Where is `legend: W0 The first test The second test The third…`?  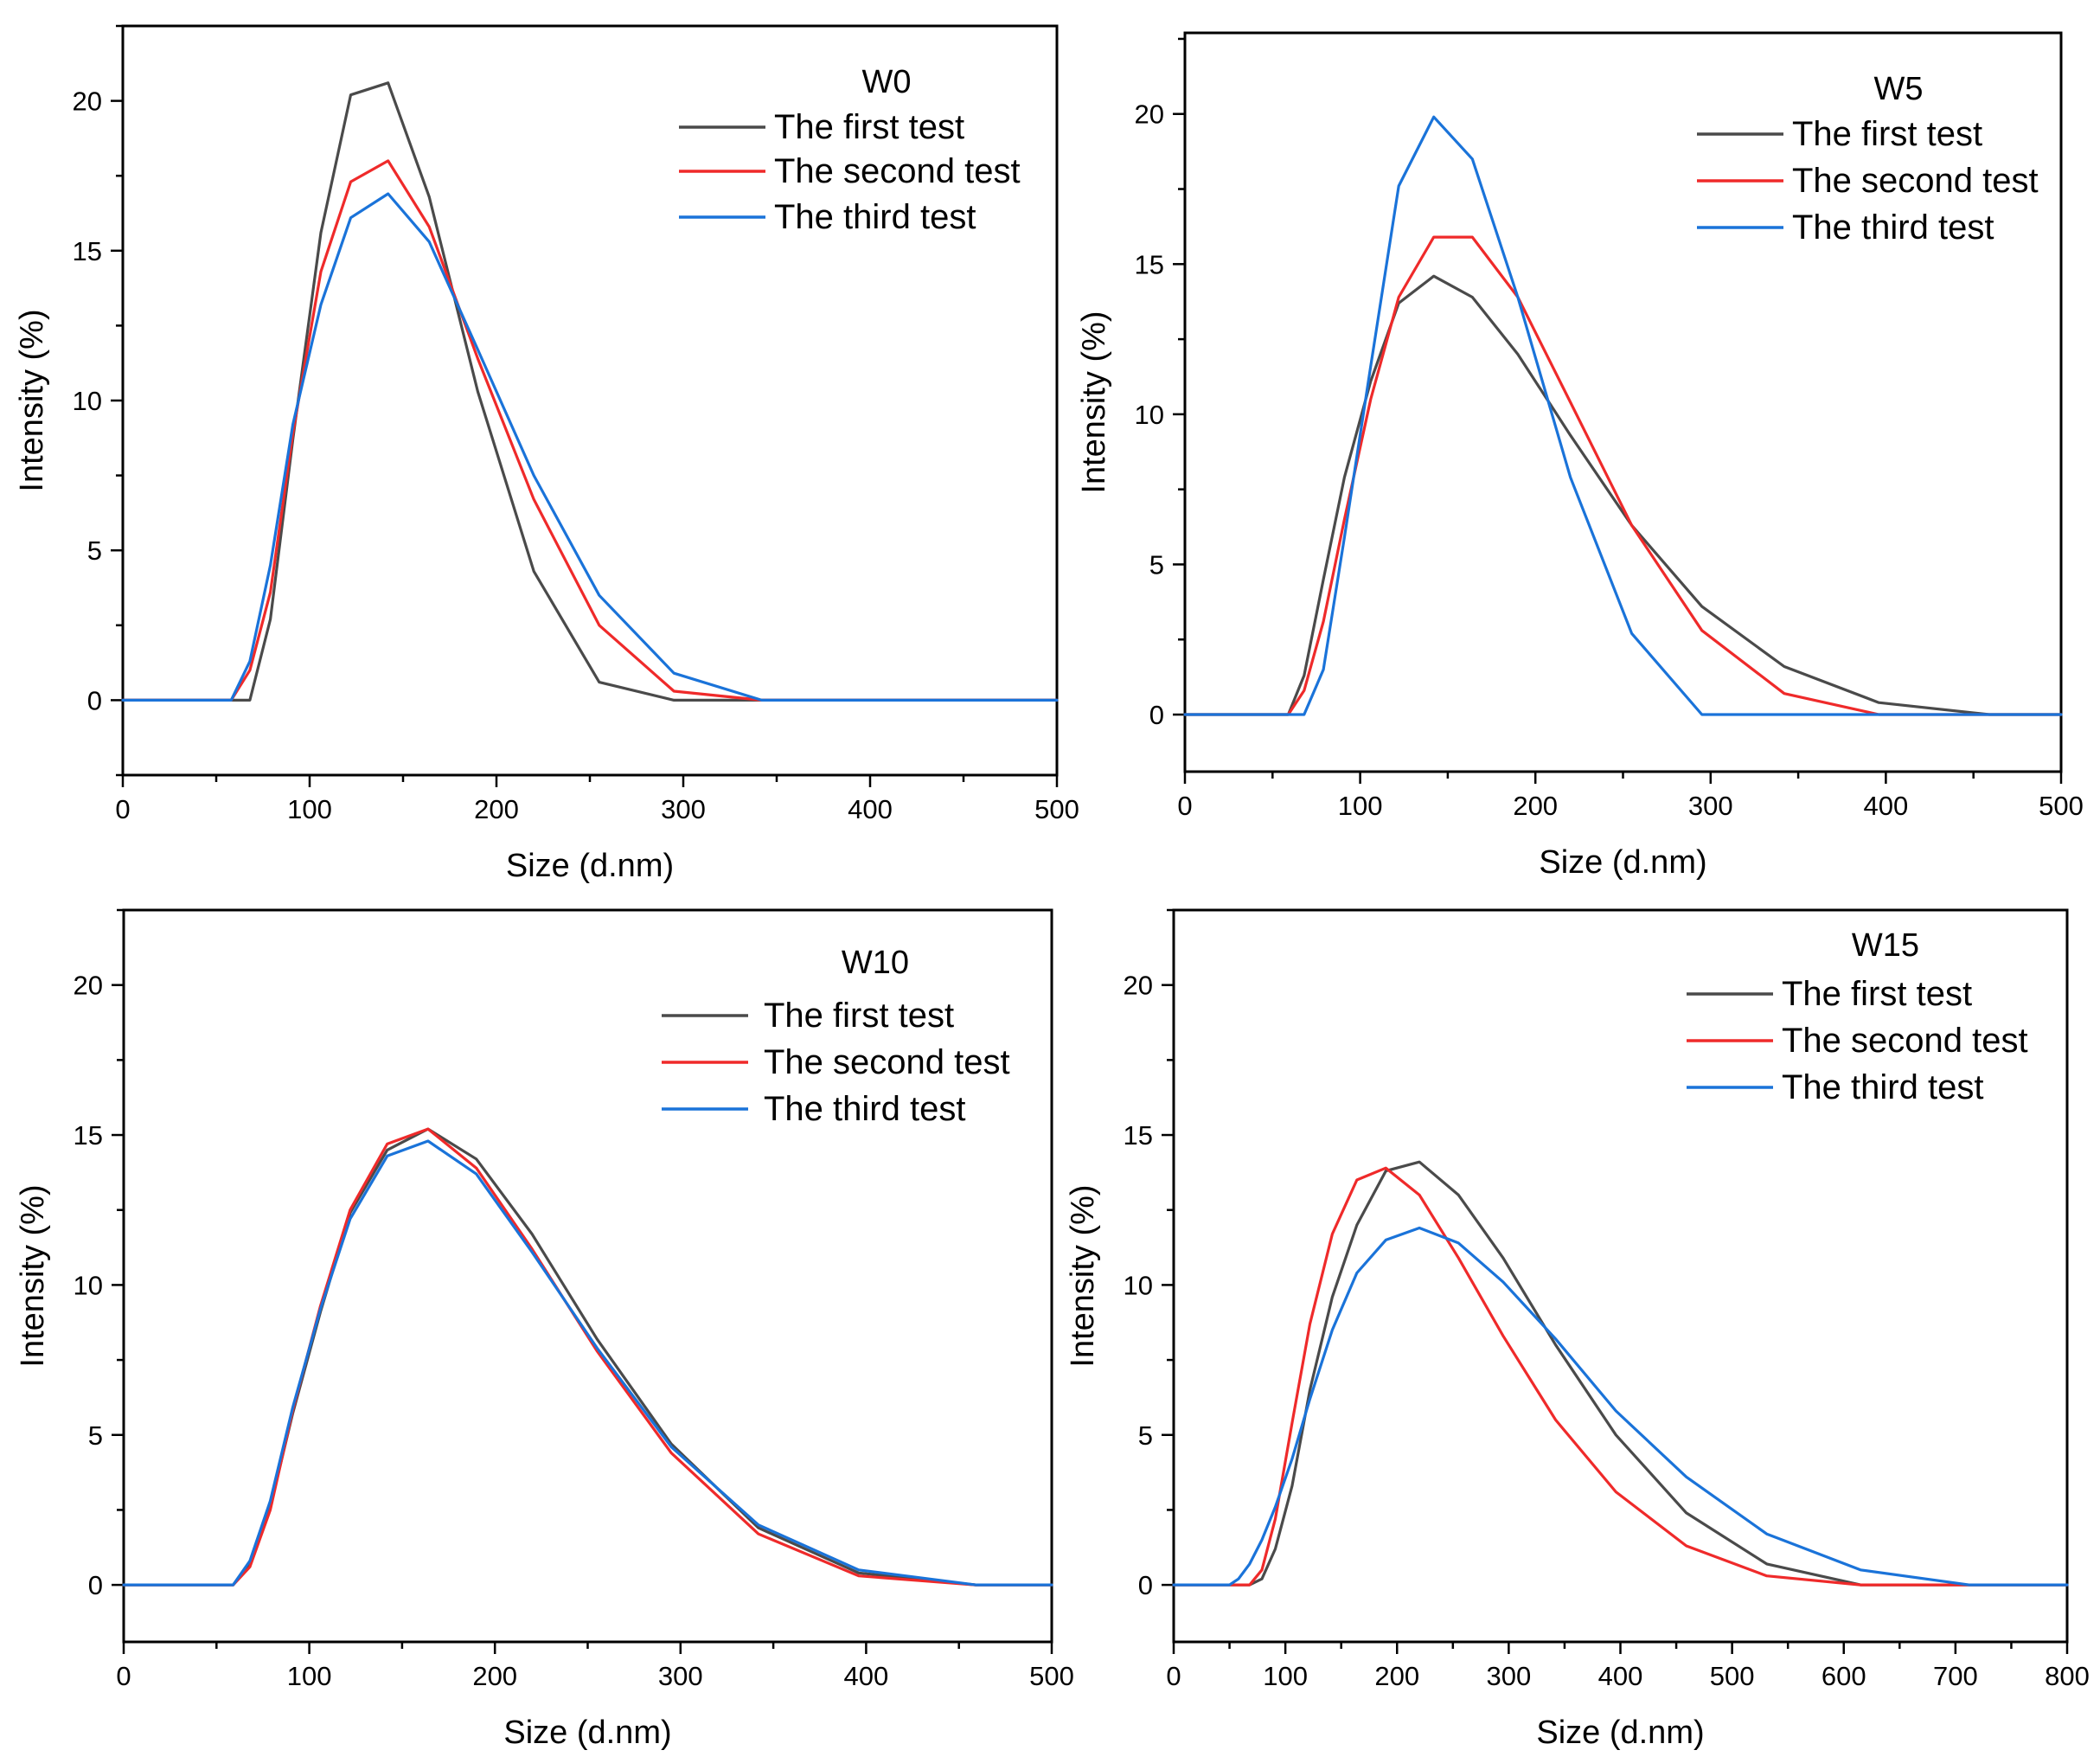 legend: W0 The first test The second test The third… is located at coordinates (850, 150).